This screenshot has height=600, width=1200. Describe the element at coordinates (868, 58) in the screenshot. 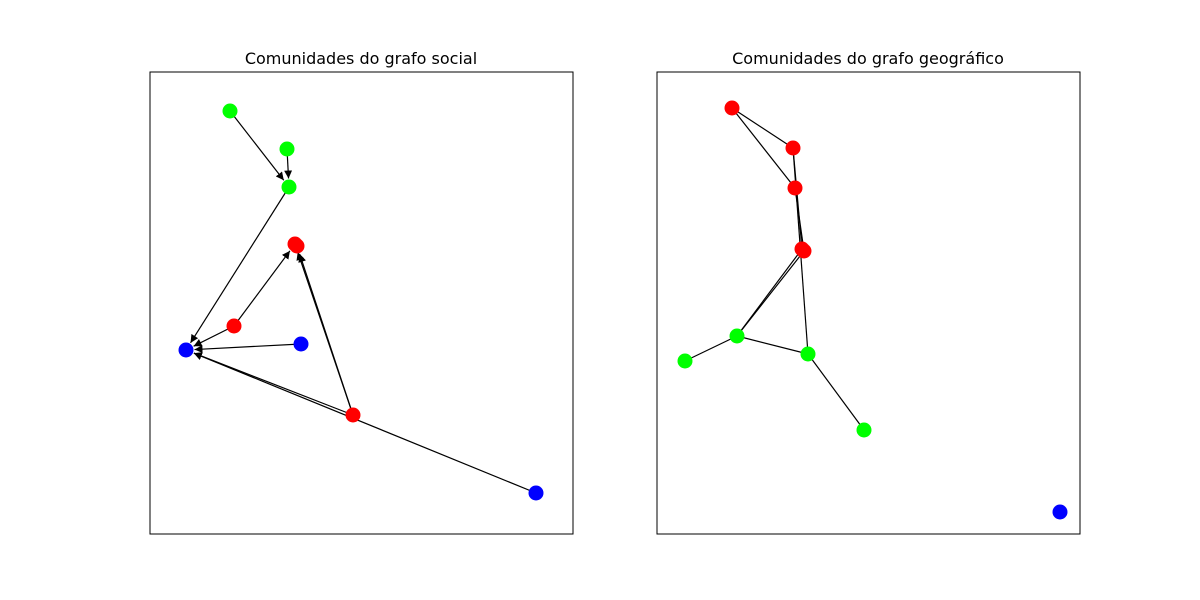

I see `panel-title: Comunidades do grafo geográfico` at that location.